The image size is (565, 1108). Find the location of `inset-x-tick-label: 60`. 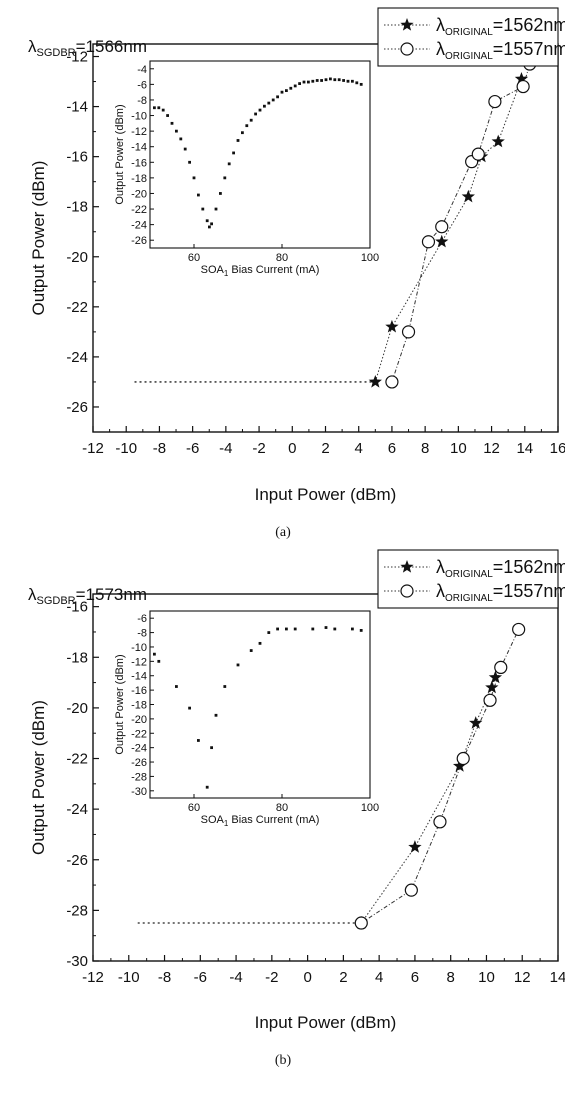

inset-x-tick-label: 60 is located at coordinates (194, 808).